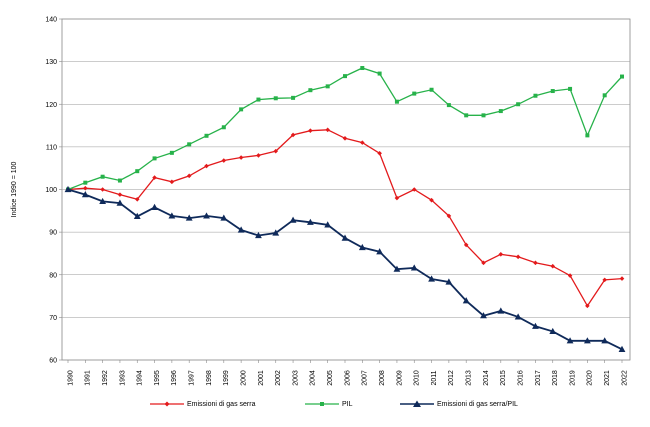 The height and width of the screenshot is (427, 650). I want to click on x-tick-label: 2013, so click(469, 378).